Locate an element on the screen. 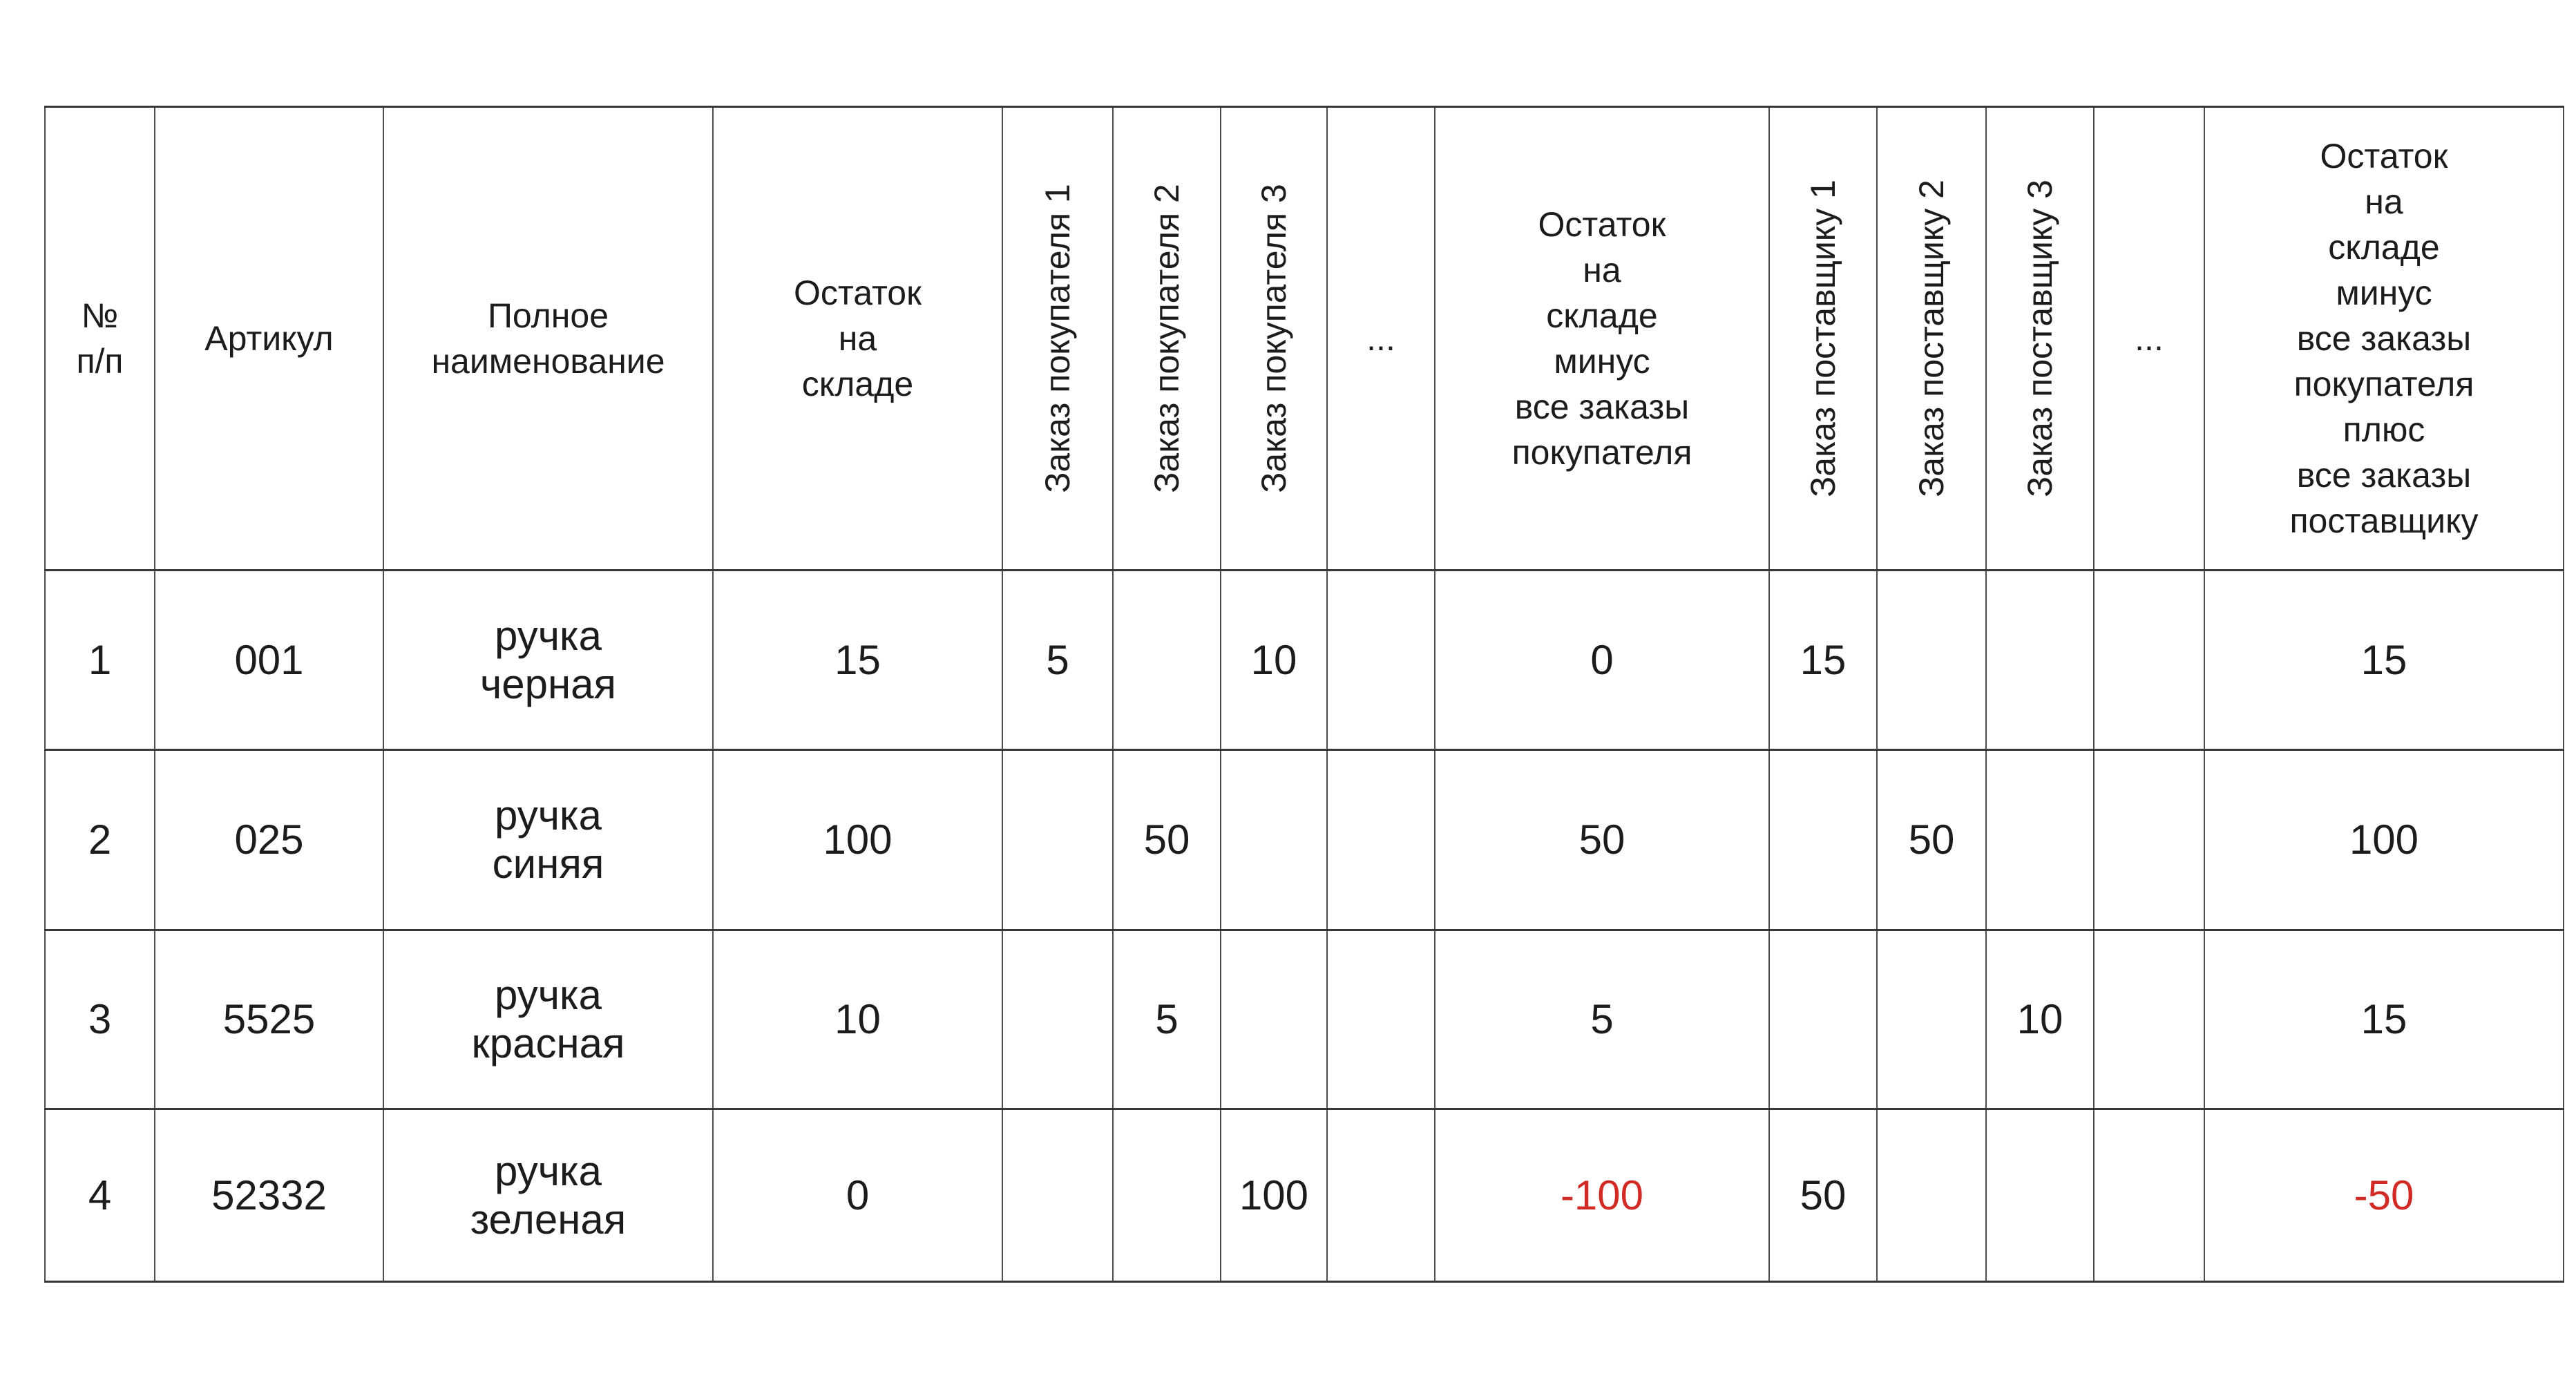 This screenshot has height=1378, width=2576. table-row: 2 025 ручка синяя 100 50 50 50 100 is located at coordinates (1304, 840).